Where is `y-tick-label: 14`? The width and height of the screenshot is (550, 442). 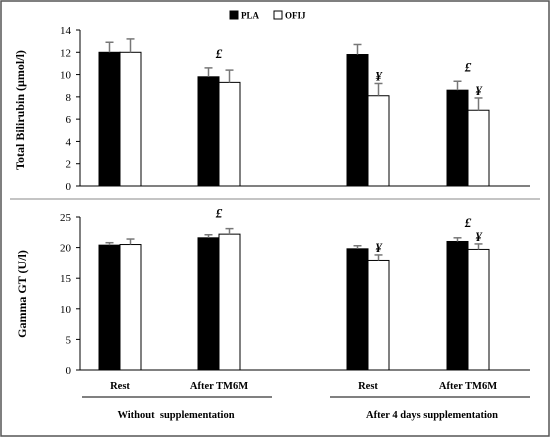 y-tick-label: 14 is located at coordinates (66, 31).